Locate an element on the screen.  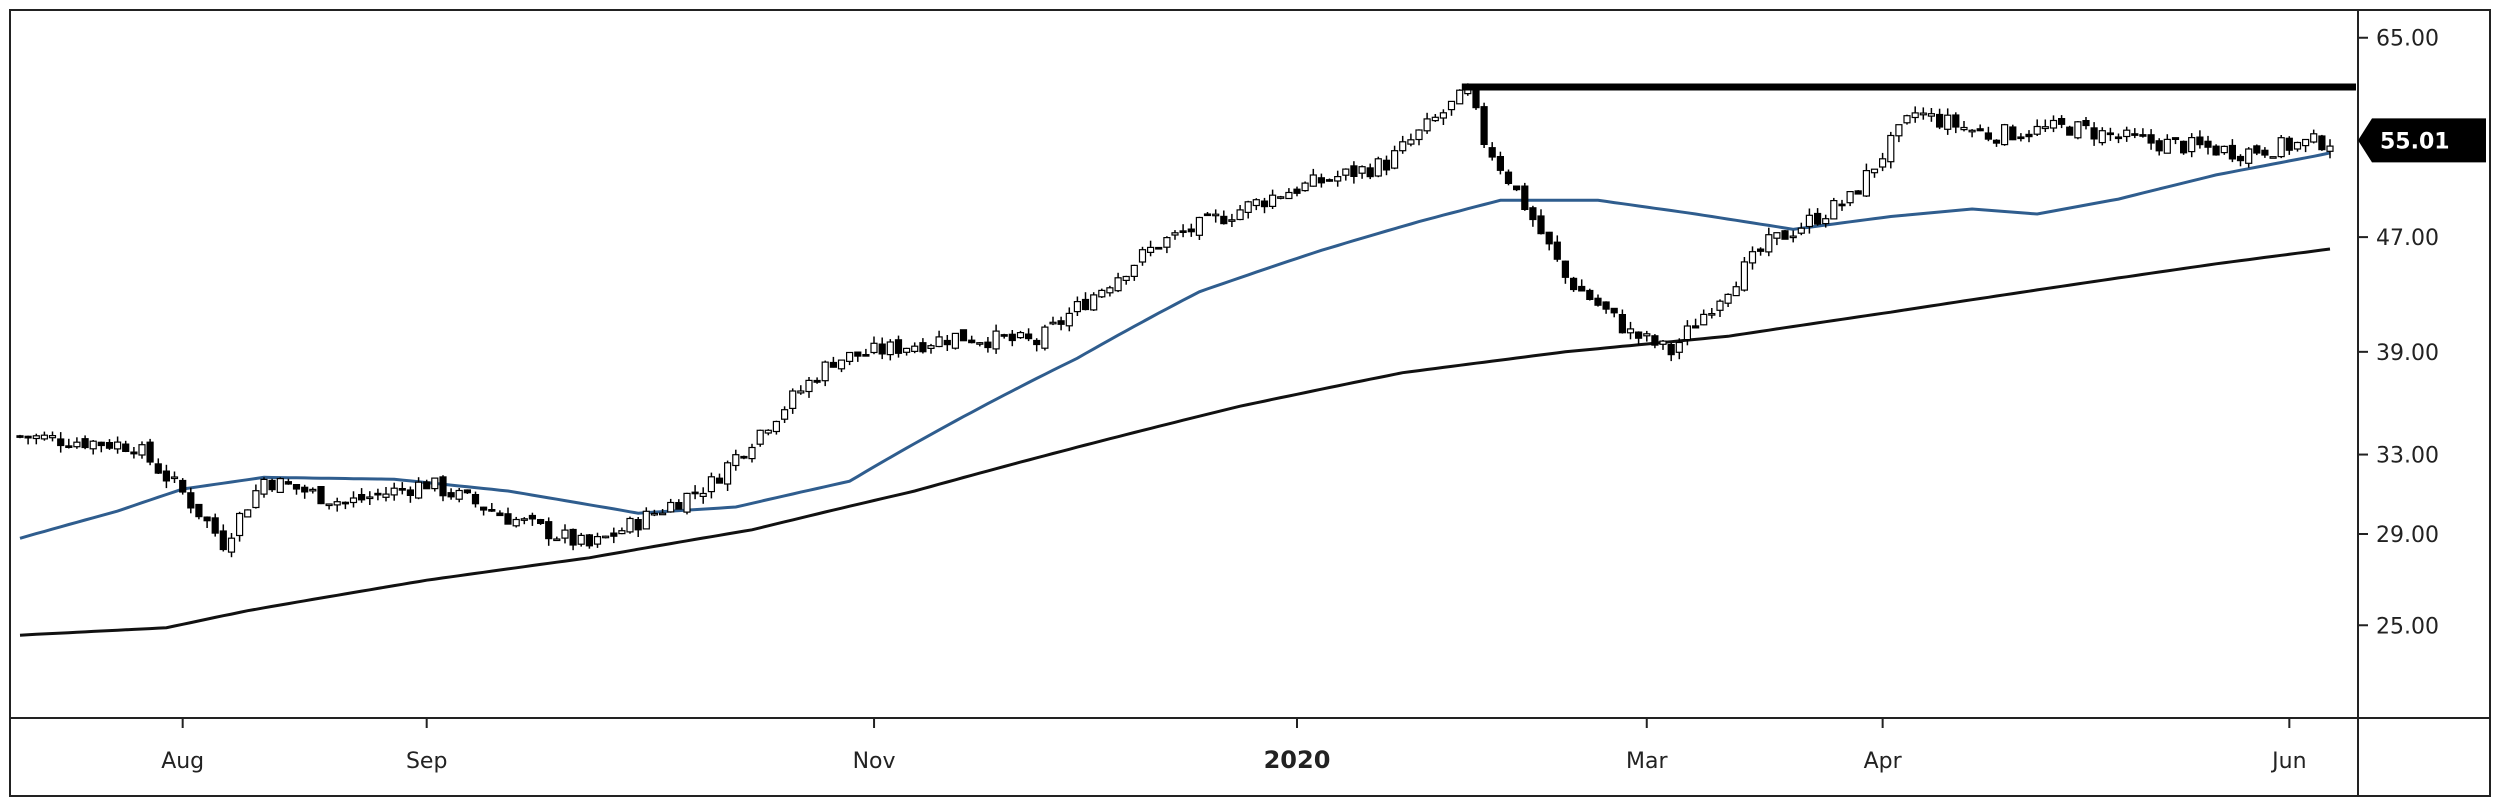
last-price-box is located at coordinates (2422, 140).